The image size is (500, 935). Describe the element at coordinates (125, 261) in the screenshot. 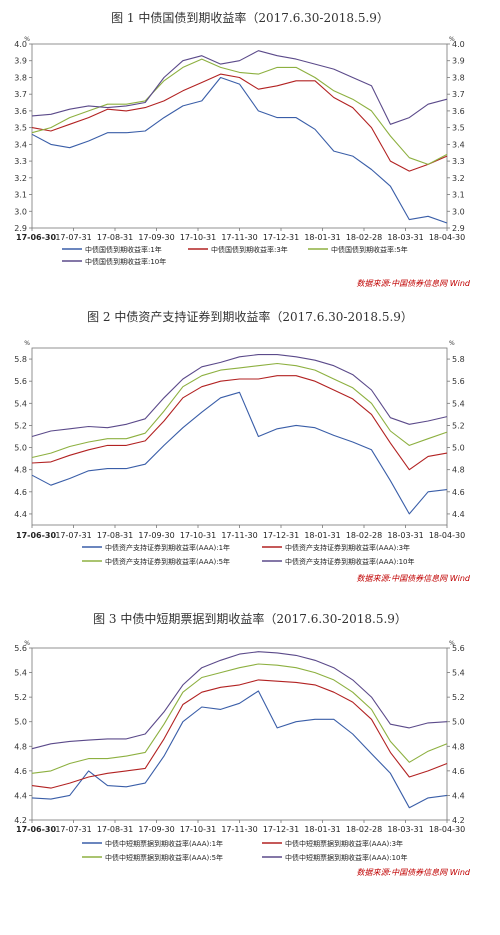

I see `legend-label: 中债国债到期收益率:10年` at that location.